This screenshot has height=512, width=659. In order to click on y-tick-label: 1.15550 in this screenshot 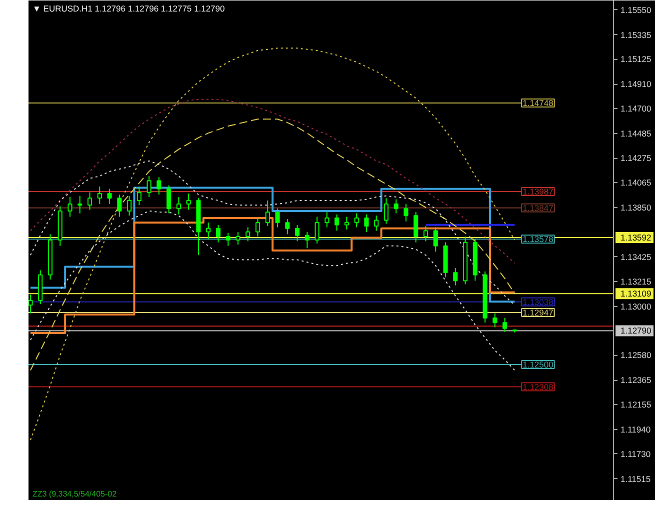, I will do `click(636, 9)`.